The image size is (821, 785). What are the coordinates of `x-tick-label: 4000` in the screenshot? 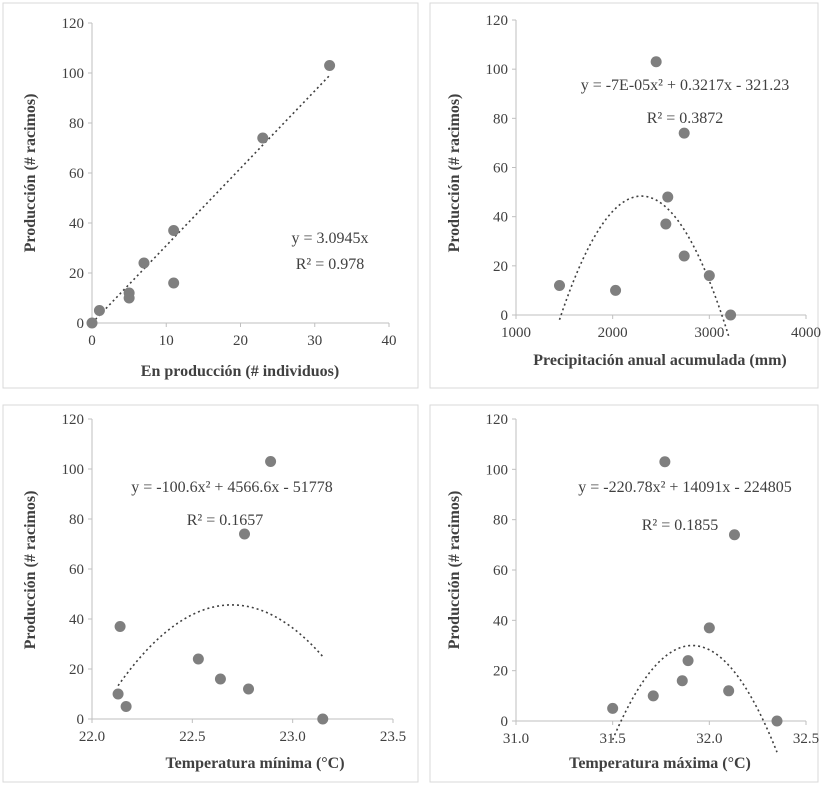 It's located at (806, 333).